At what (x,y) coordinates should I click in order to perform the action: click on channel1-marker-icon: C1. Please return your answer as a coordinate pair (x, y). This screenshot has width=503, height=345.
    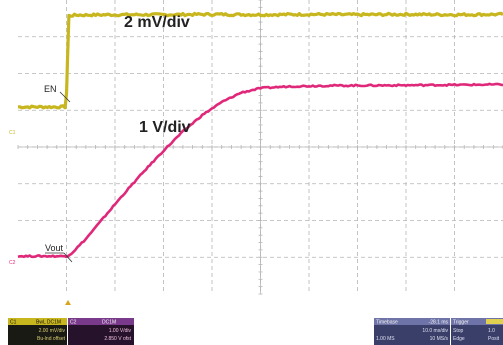
    Looking at the image, I should click on (12, 133).